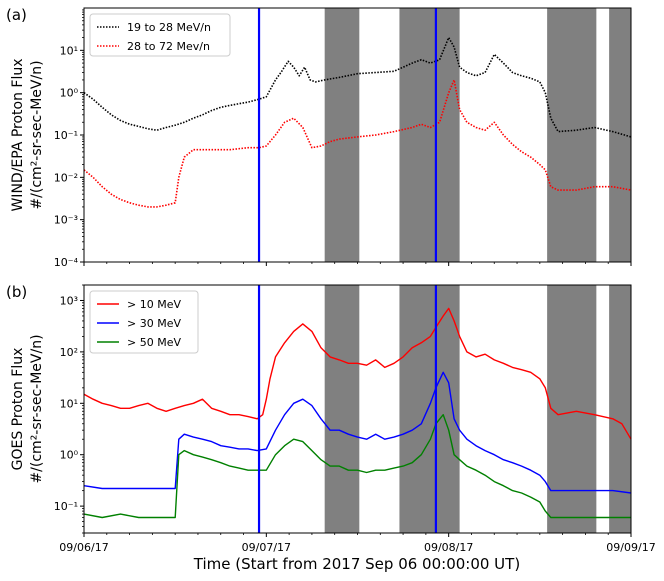 This screenshot has height=581, width=664. I want to click on y-tick-label: 10³, so click(69, 300).